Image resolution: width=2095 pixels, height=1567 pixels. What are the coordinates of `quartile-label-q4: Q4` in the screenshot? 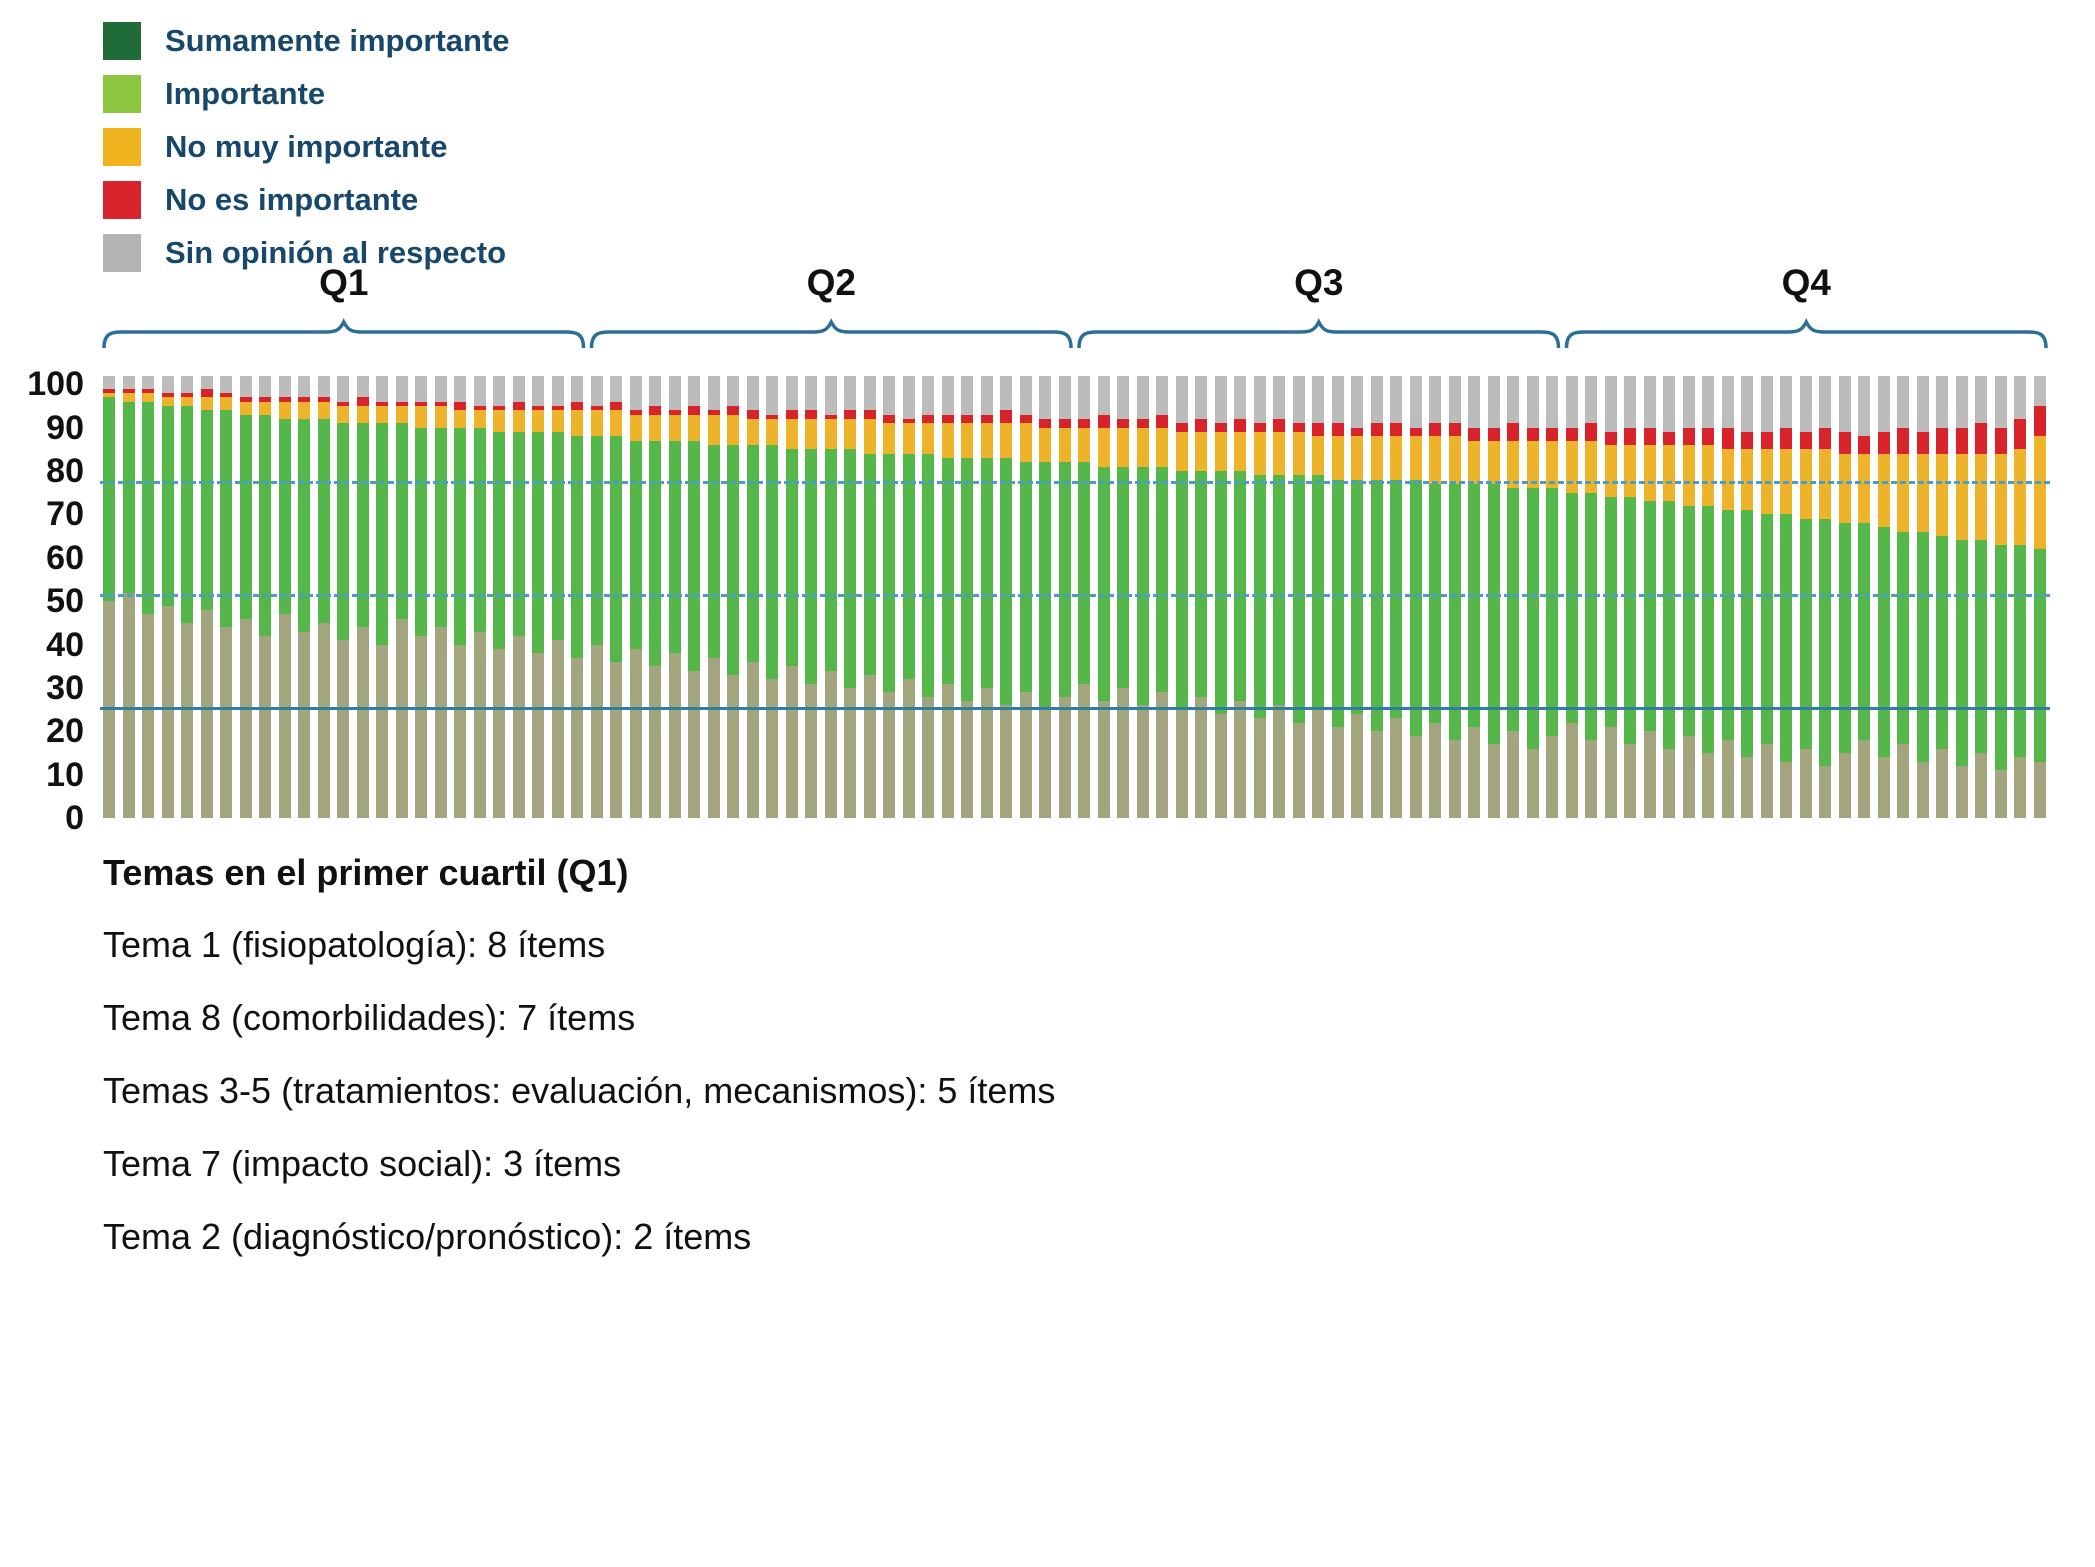 It's located at (1806, 282).